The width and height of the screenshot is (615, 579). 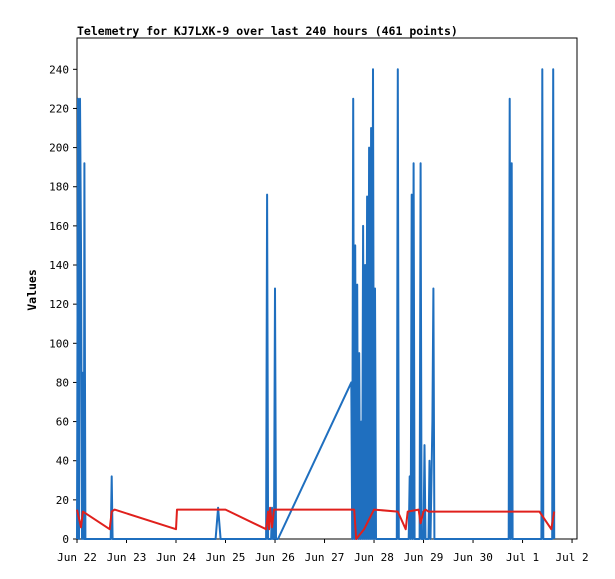 I want to click on x-tick-label: Jun 30, so click(x=473, y=557).